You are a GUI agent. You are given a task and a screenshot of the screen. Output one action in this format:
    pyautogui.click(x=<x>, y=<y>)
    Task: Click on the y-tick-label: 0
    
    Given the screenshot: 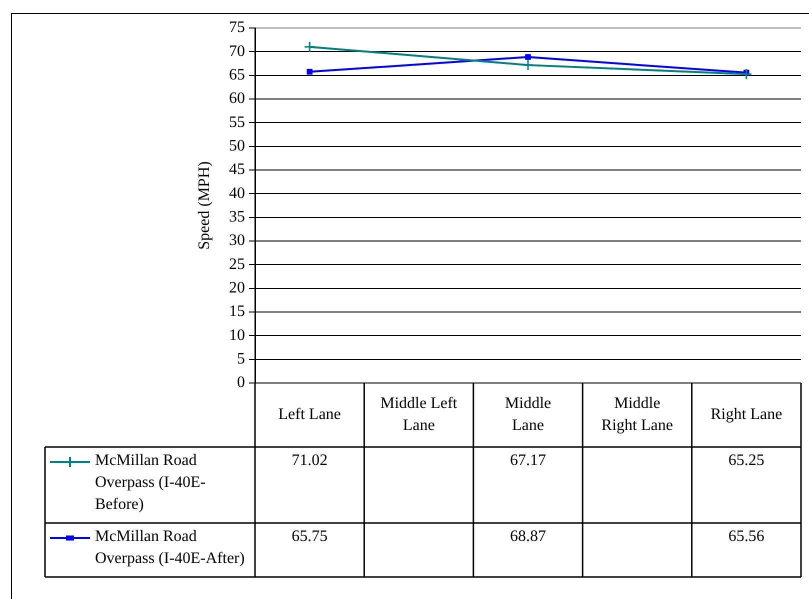 What is the action you would take?
    pyautogui.click(x=241, y=383)
    